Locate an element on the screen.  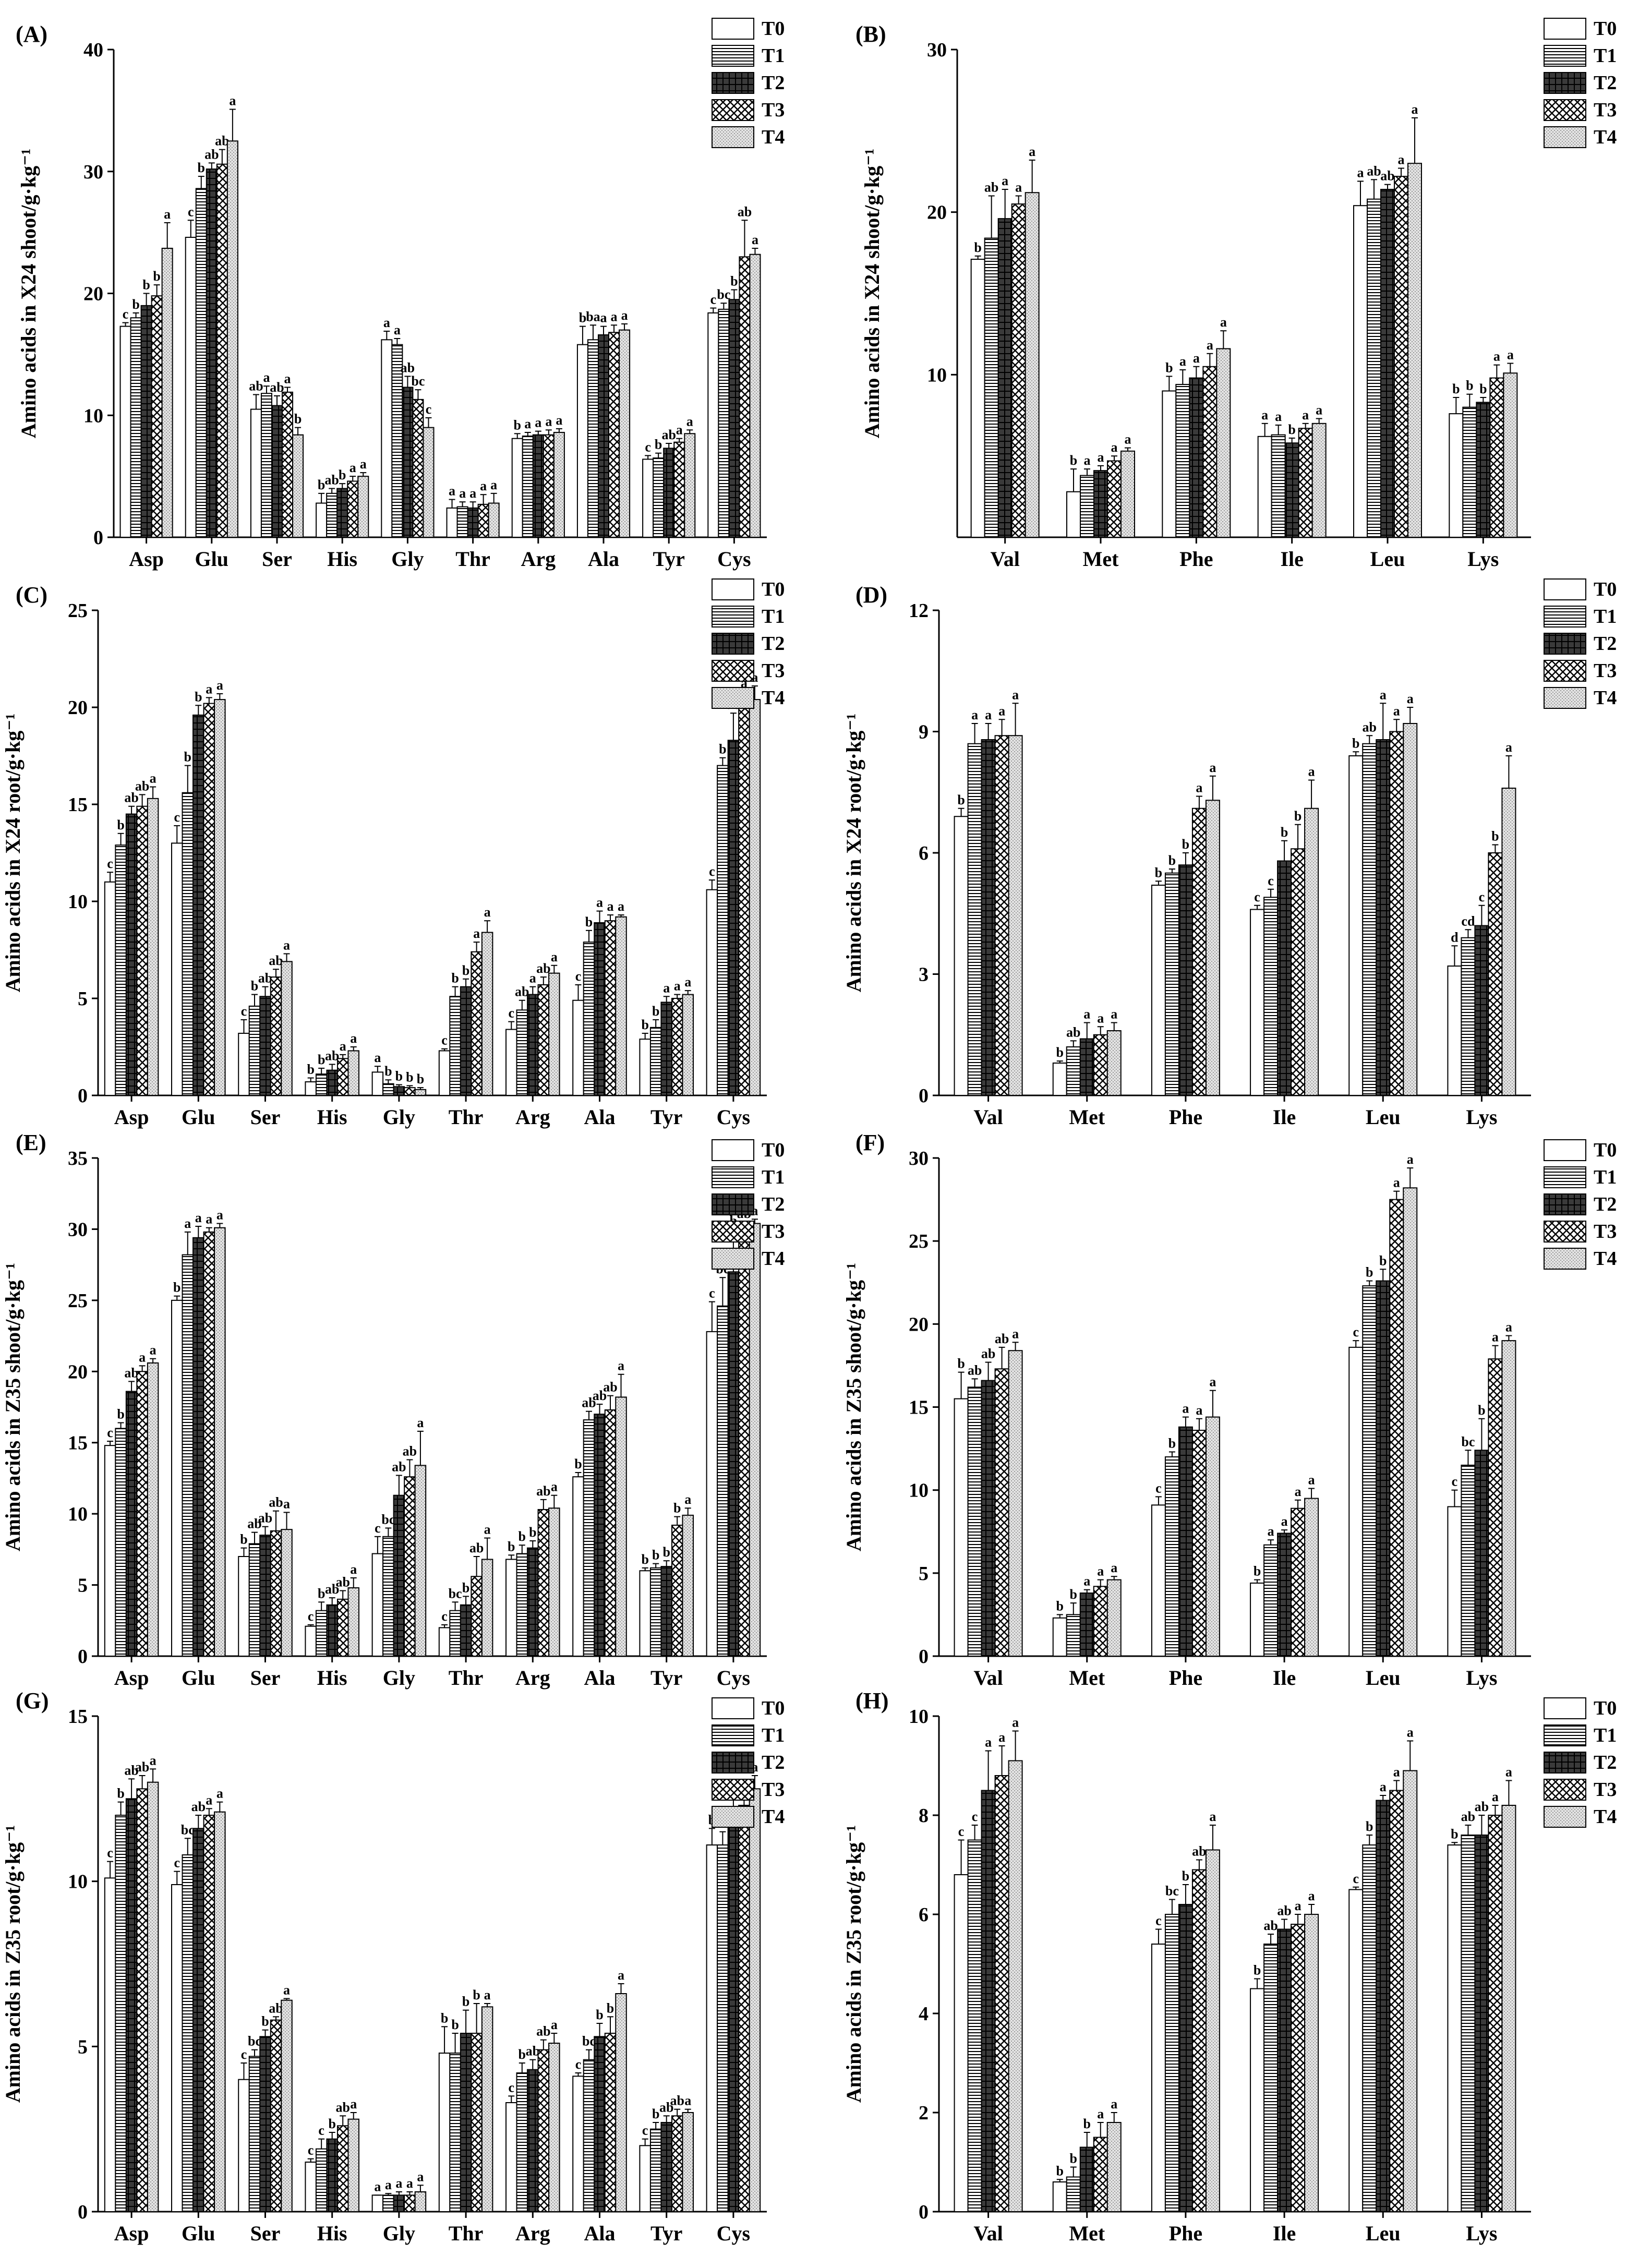
x-tick-label: Arg is located at coordinates (532, 2233).